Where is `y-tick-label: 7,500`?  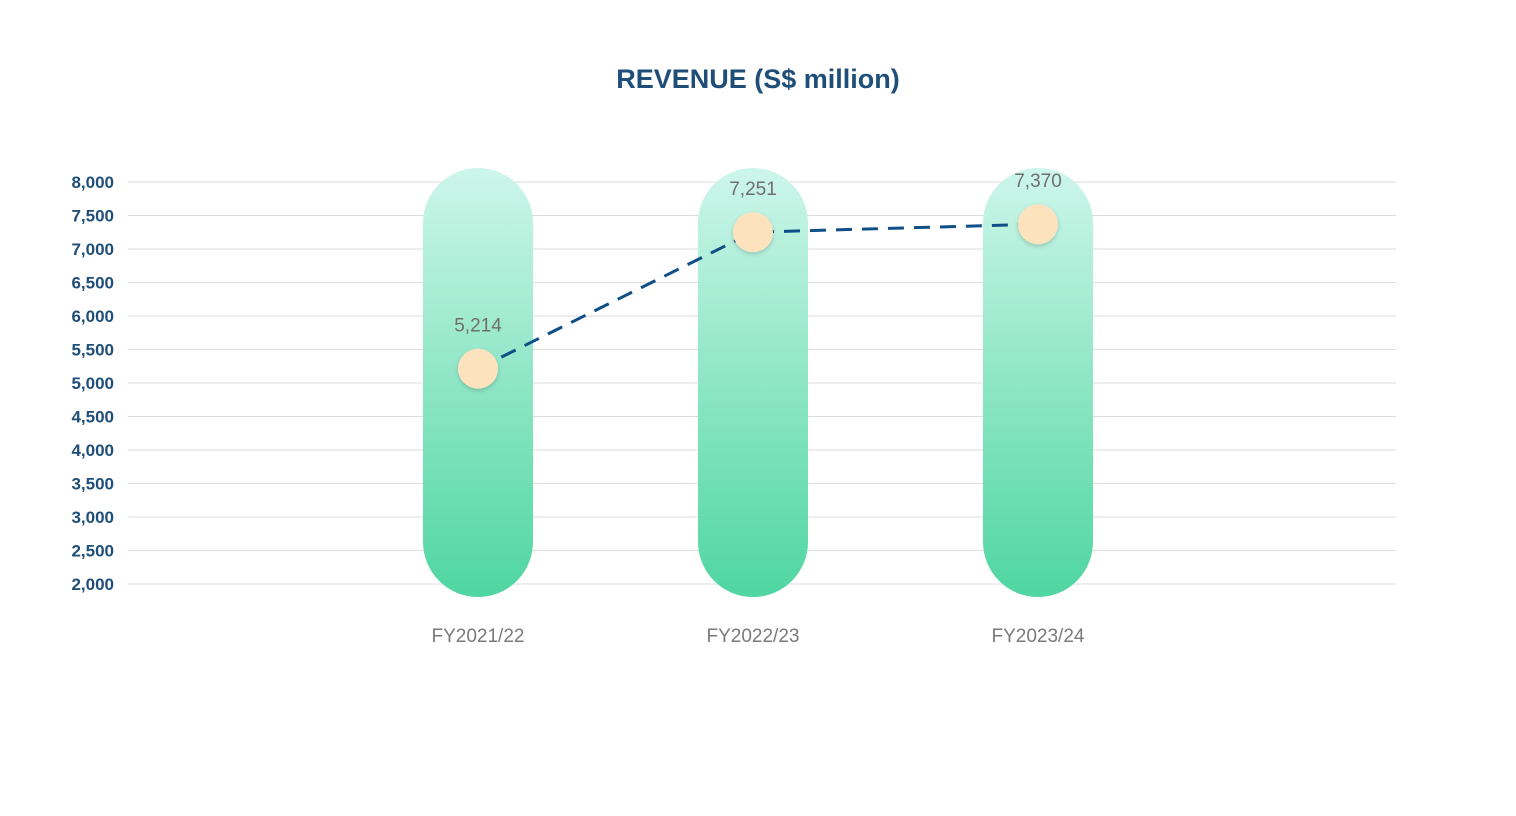 y-tick-label: 7,500 is located at coordinates (92, 216).